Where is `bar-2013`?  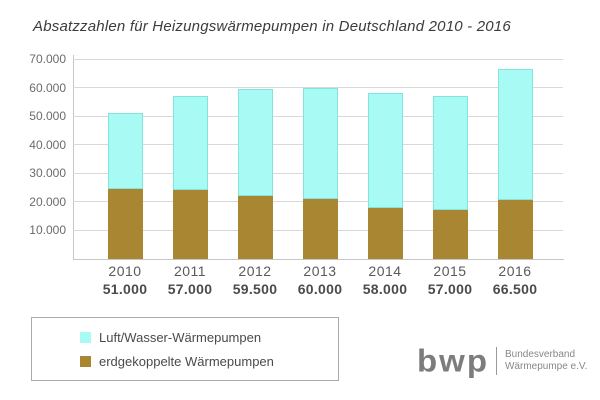
bar-2013 is located at coordinates (320, 173).